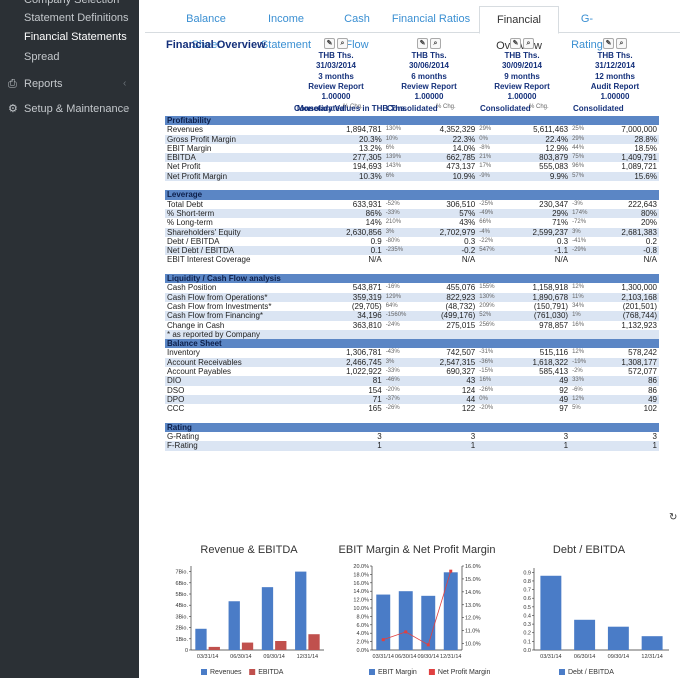  Describe the element at coordinates (206, 32) in the screenshot. I see `tab-balance-sheet: Balance Sheet` at that location.